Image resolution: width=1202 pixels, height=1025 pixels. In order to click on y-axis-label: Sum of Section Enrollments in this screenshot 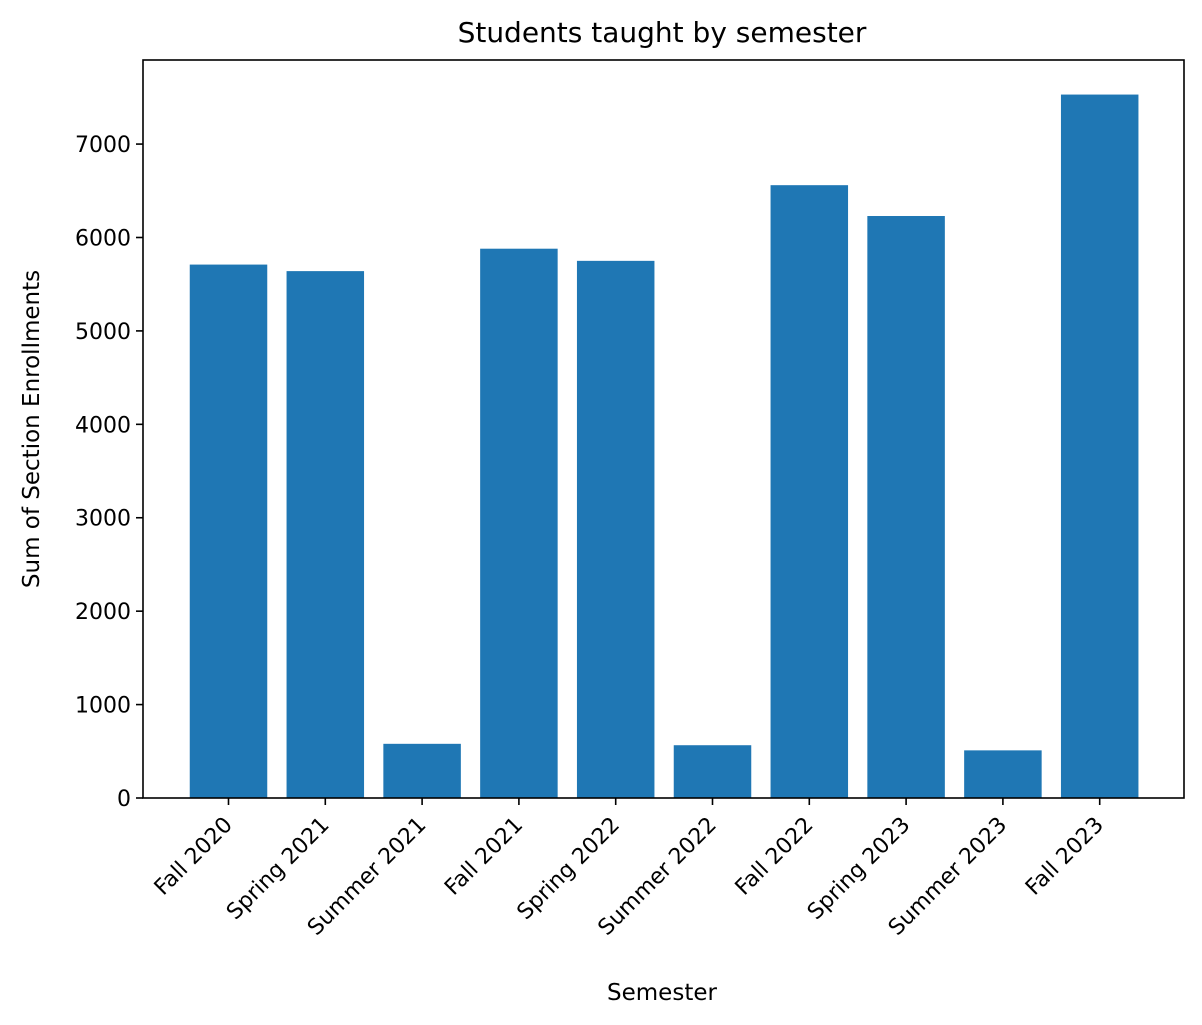, I will do `click(32, 429)`.